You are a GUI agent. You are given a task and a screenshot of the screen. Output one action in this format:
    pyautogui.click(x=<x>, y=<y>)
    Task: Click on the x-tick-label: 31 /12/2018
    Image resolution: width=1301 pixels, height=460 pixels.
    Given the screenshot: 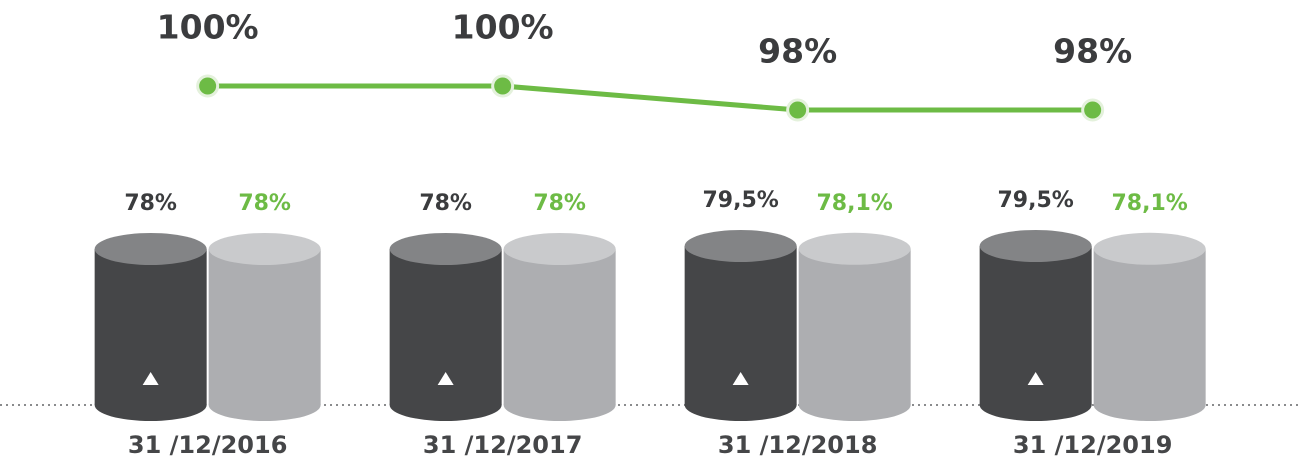 What is the action you would take?
    pyautogui.click(x=797, y=445)
    